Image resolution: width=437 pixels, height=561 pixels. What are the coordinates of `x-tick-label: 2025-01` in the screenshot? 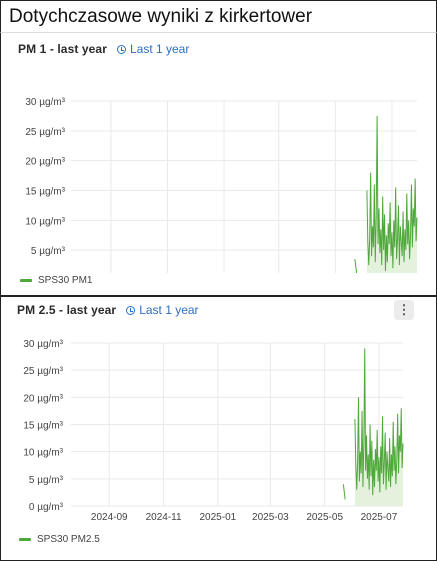 It's located at (218, 517).